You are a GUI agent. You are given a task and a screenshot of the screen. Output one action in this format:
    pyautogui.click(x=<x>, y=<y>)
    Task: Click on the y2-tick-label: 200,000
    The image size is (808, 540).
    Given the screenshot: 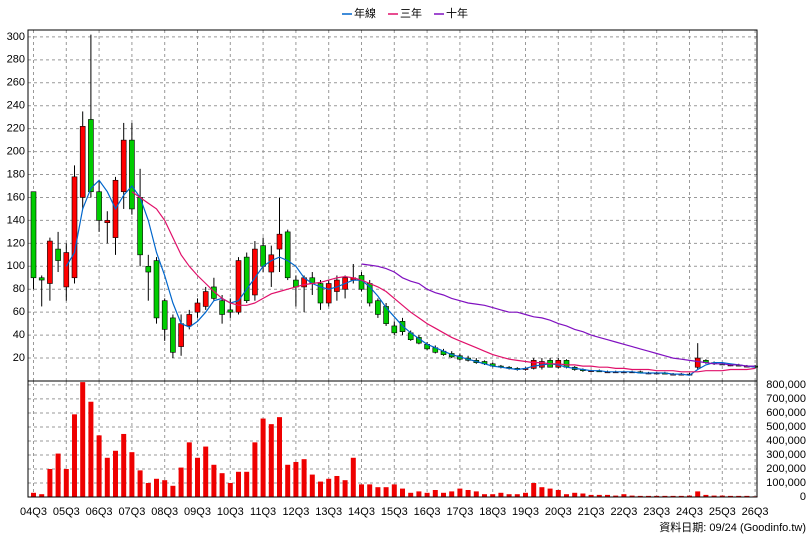 What is the action you would take?
    pyautogui.click(x=786, y=469)
    